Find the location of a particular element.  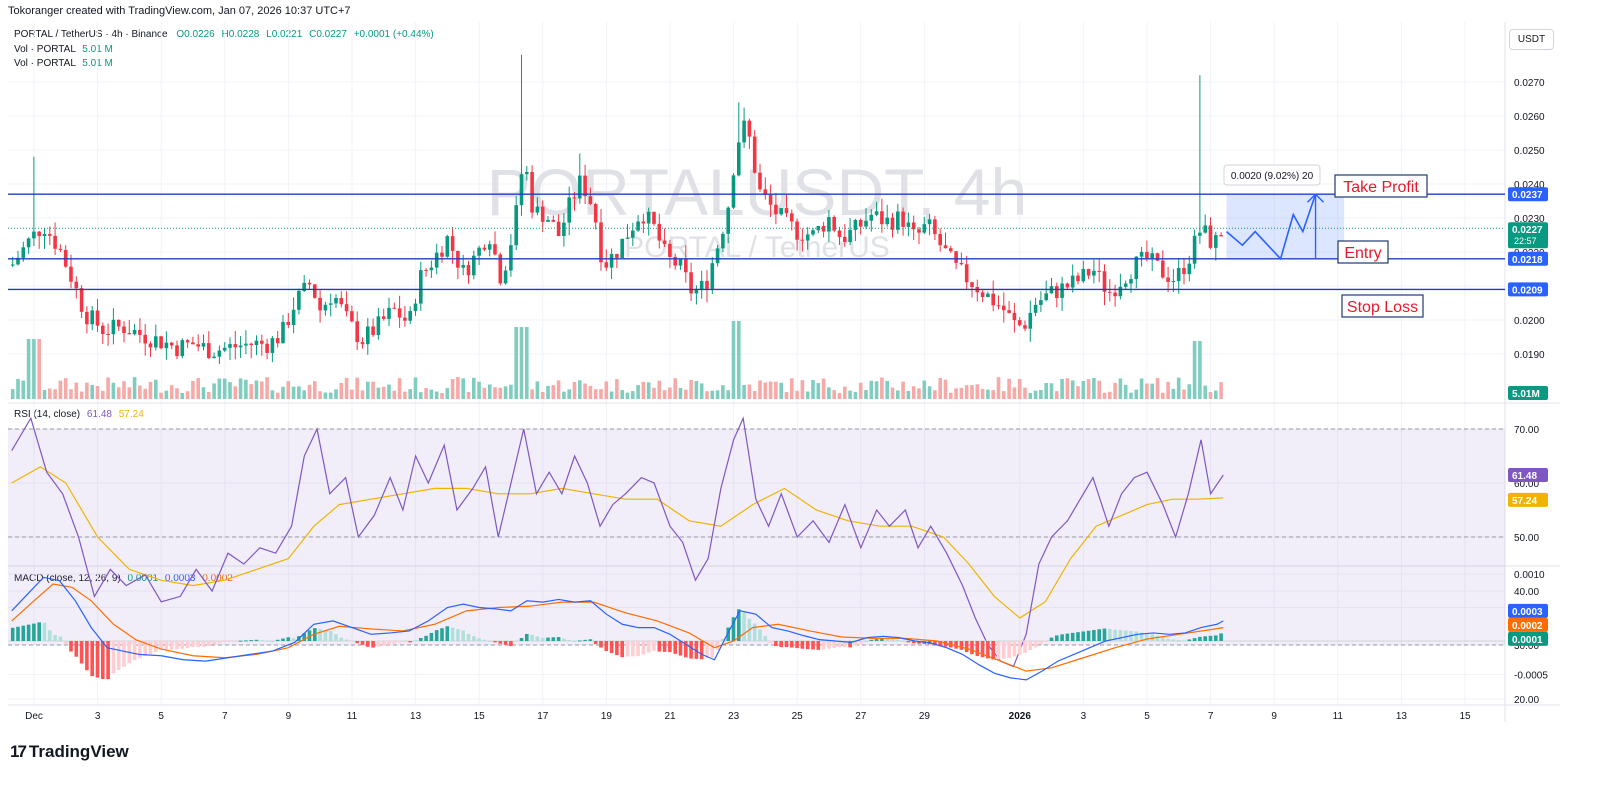

rsi-ma-legend-value: 57.24 is located at coordinates (131, 414).